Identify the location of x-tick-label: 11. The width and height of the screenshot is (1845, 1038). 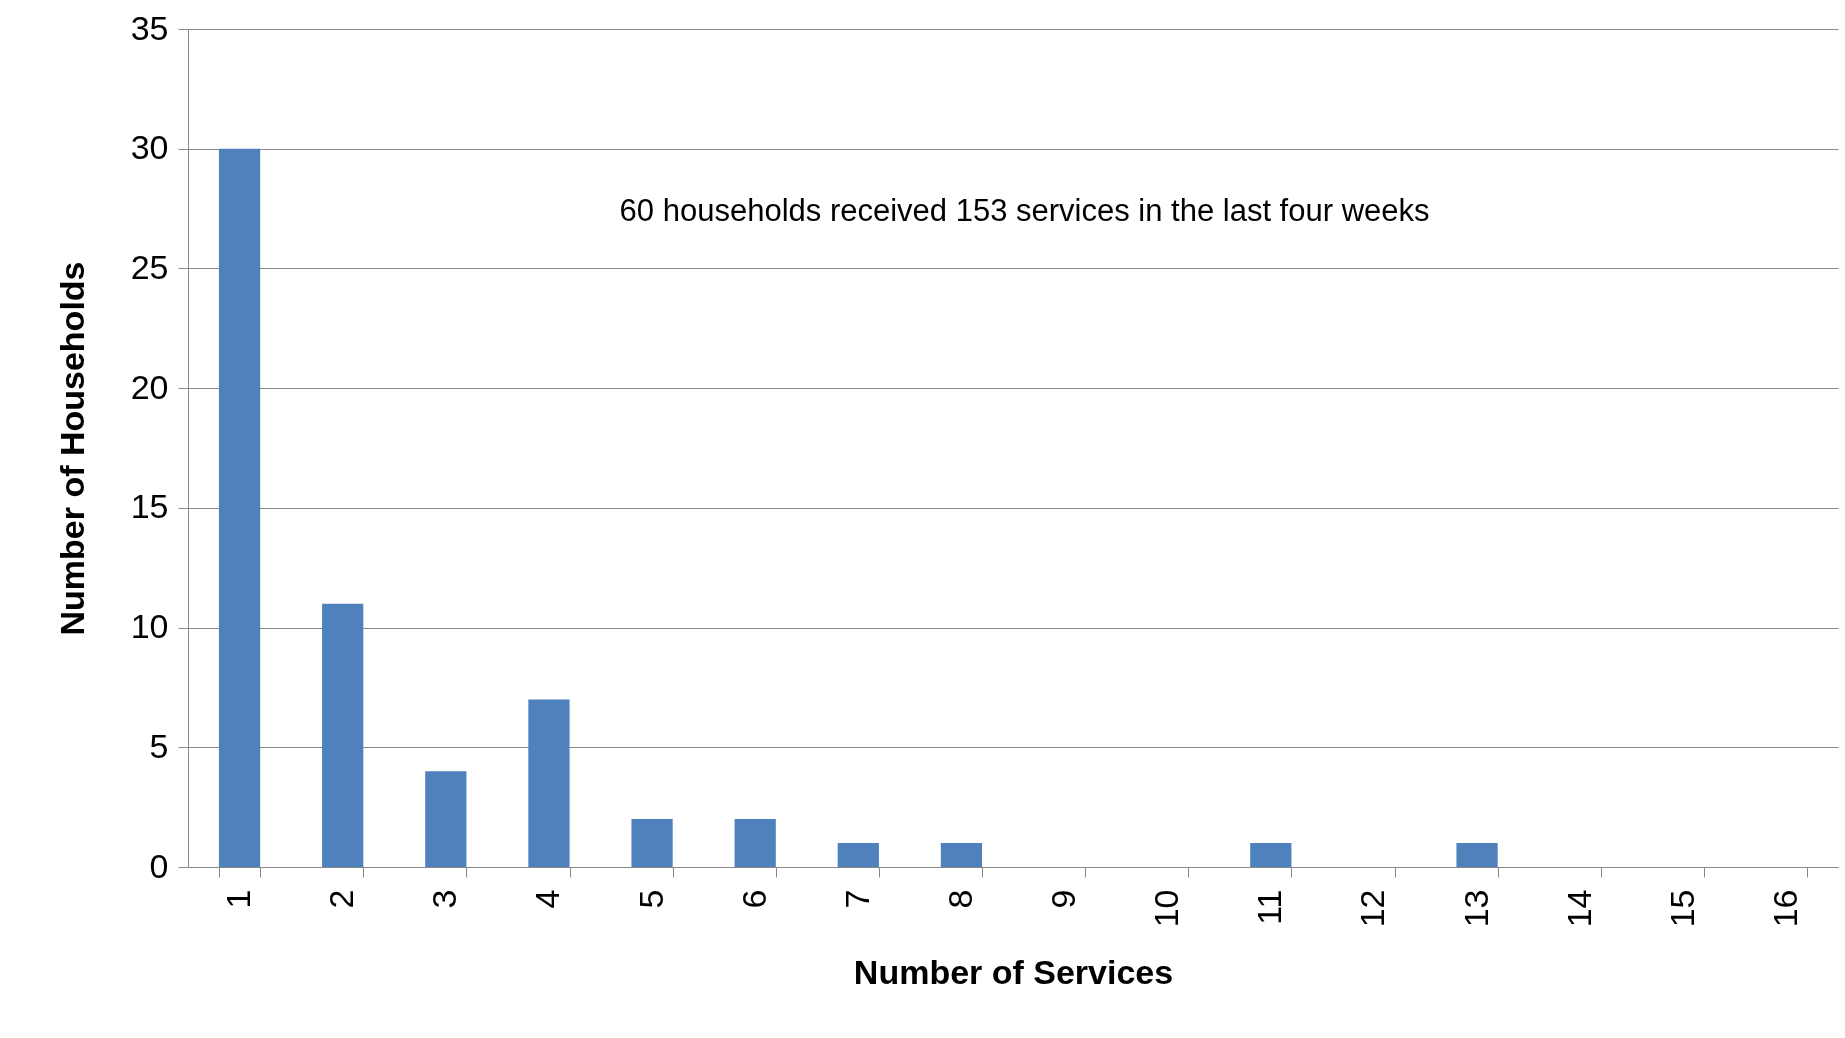
(1269, 907).